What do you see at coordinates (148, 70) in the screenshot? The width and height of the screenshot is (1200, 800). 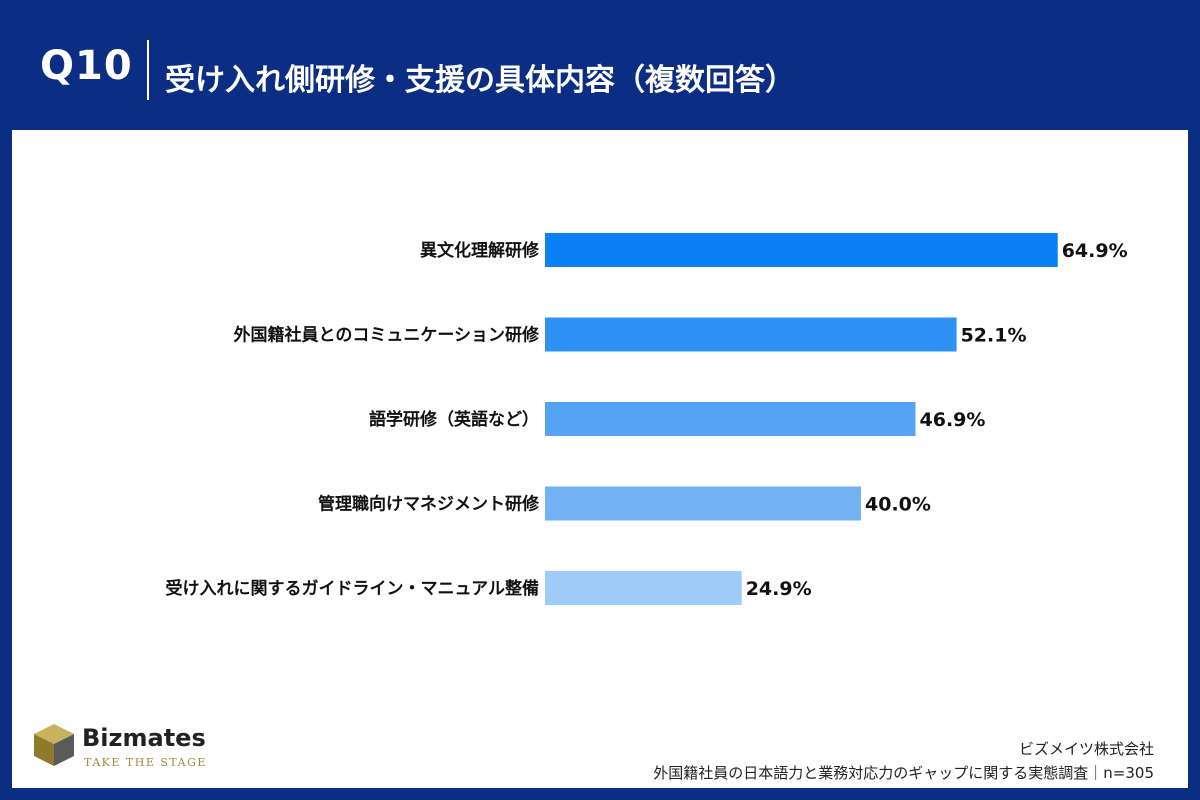 I see `header-divider` at bounding box center [148, 70].